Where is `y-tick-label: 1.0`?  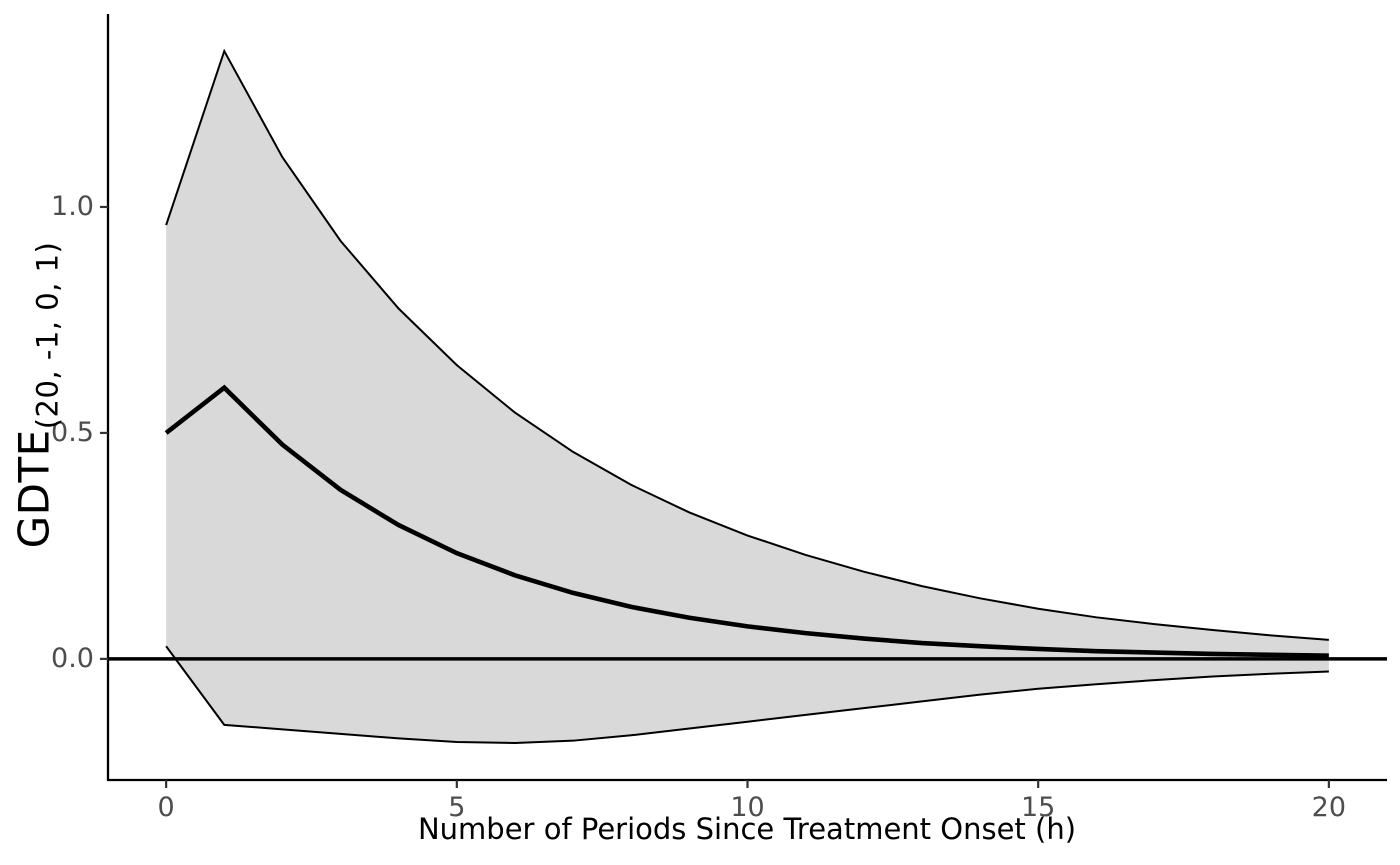 y-tick-label: 1.0 is located at coordinates (72, 206).